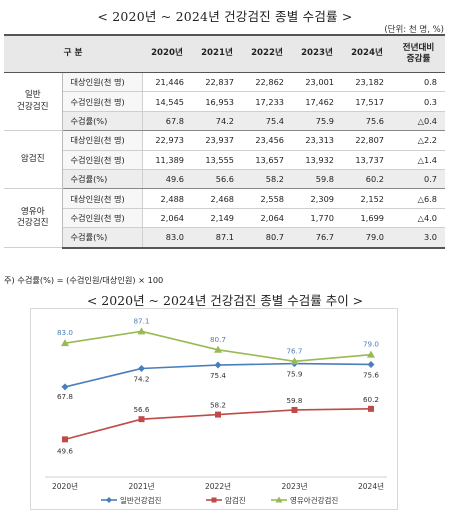  Describe the element at coordinates (65, 450) in the screenshot. I see `data-label: 49.6` at that location.